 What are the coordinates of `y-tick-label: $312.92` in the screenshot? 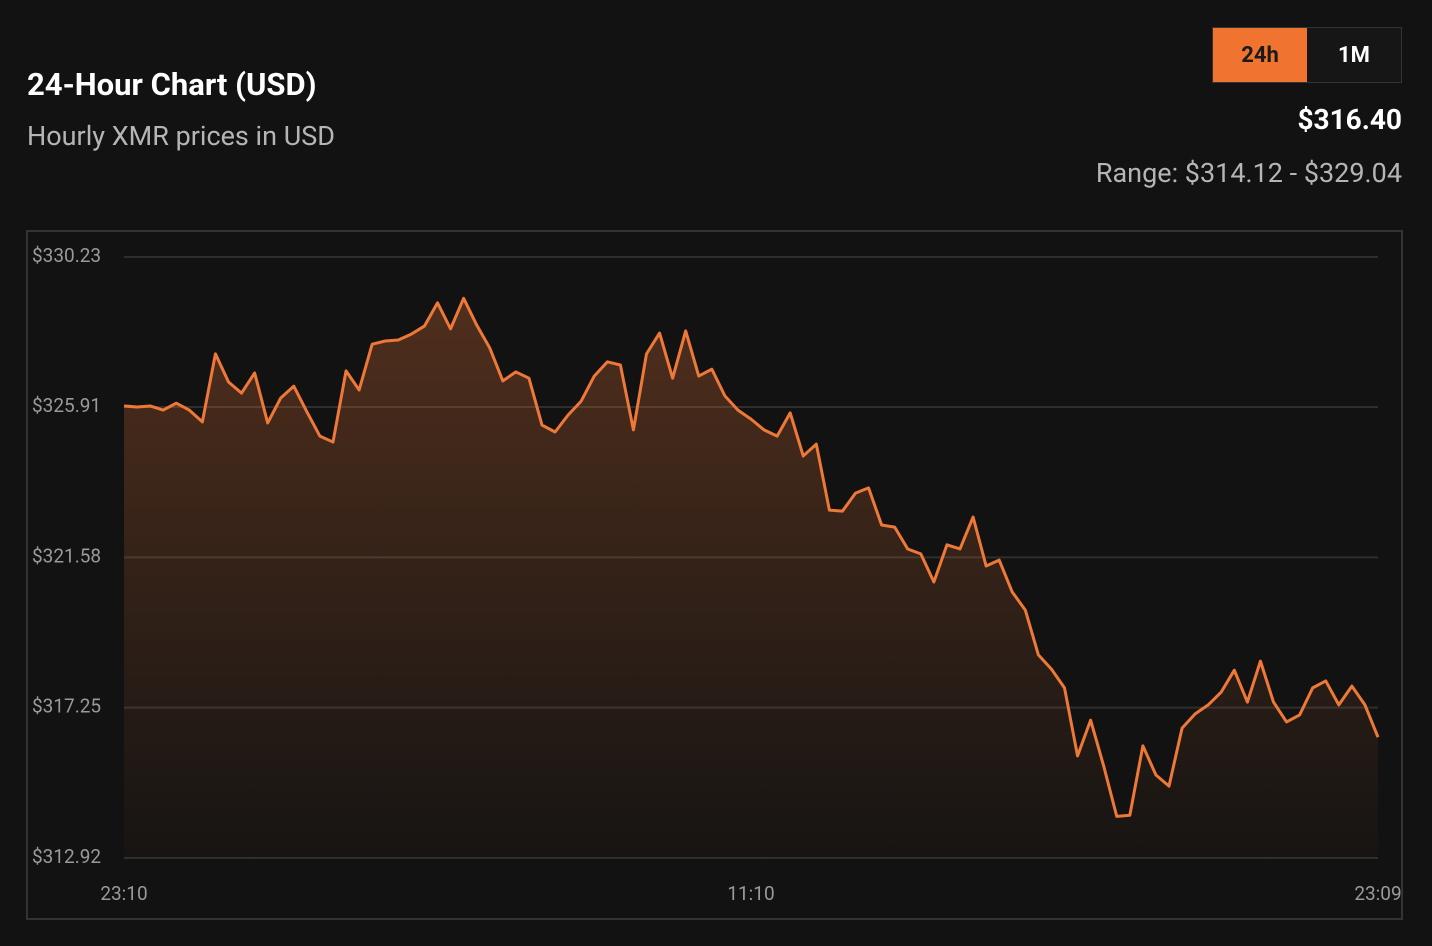 It's located at (66, 856).